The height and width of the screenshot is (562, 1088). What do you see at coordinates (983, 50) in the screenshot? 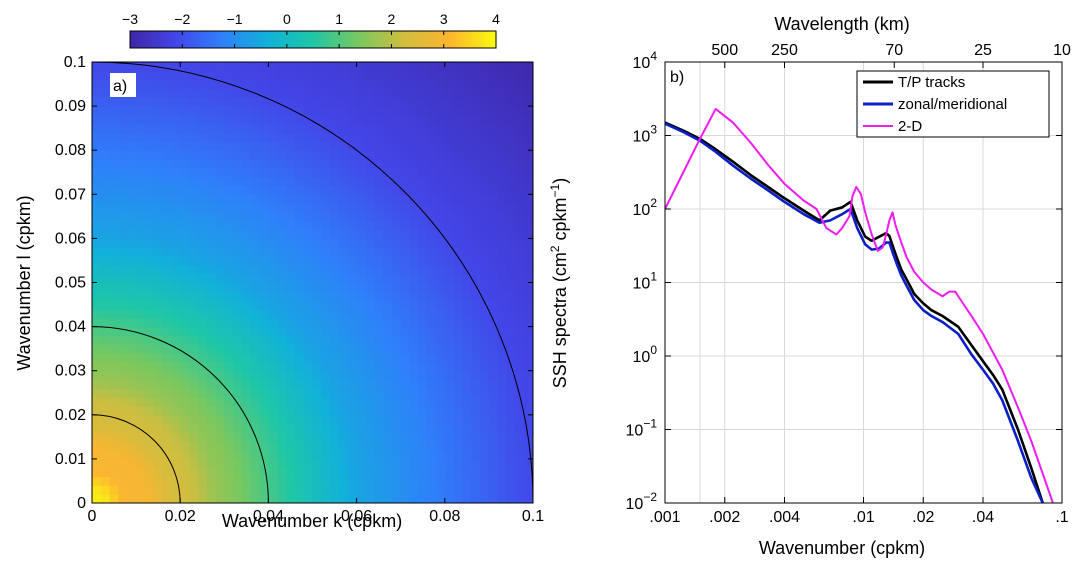
I see `top-tick-label: 25` at bounding box center [983, 50].